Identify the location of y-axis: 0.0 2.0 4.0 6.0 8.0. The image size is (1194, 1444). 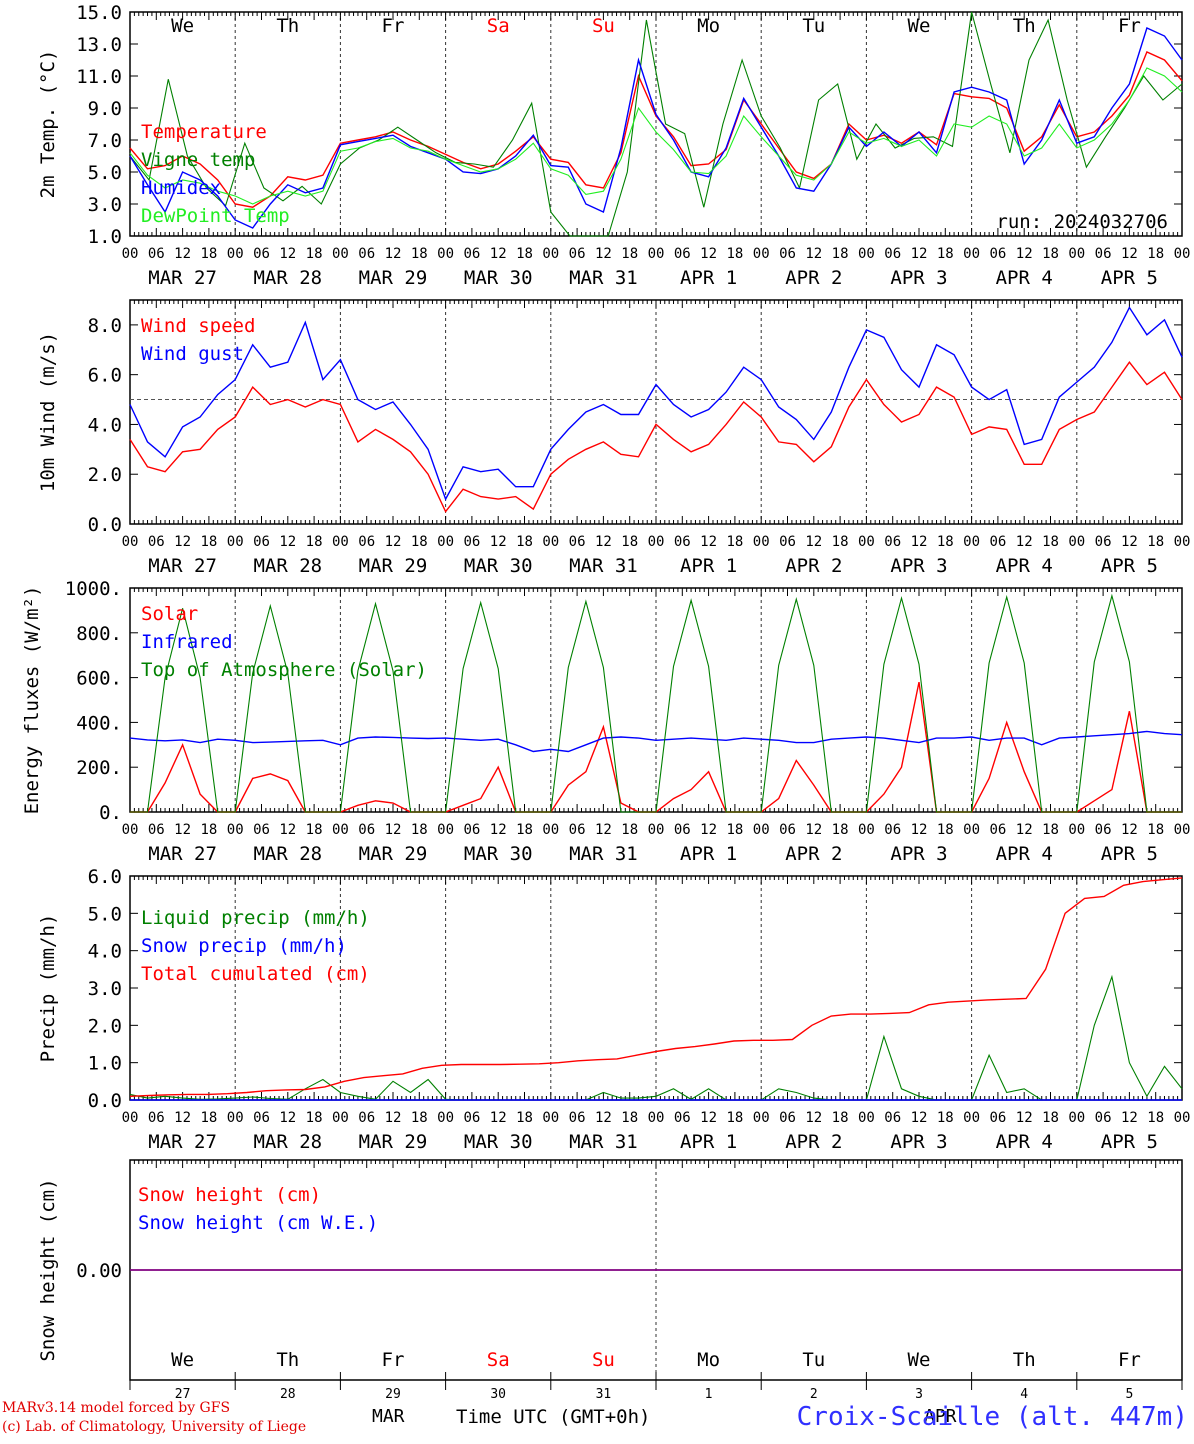
(635, 425).